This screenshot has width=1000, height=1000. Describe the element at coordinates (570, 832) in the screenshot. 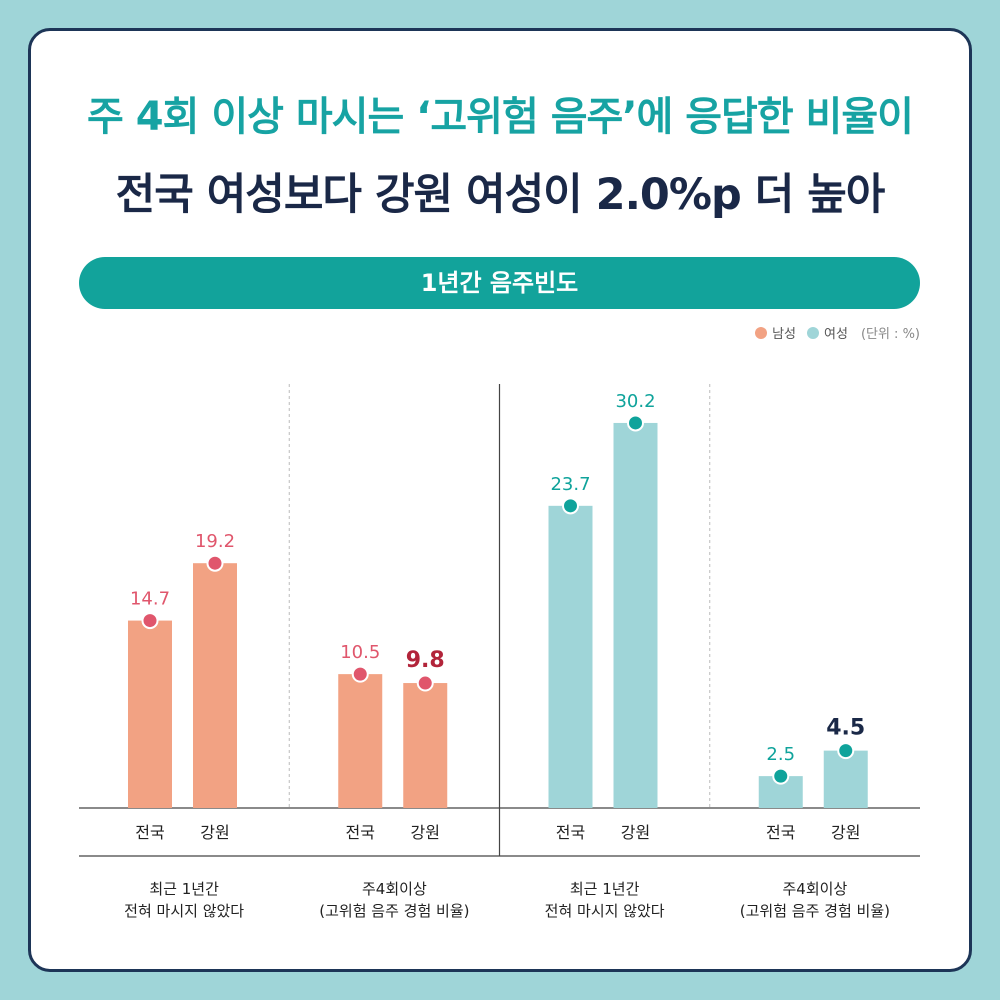

I see `x-tick-label-2-0: 전국` at that location.